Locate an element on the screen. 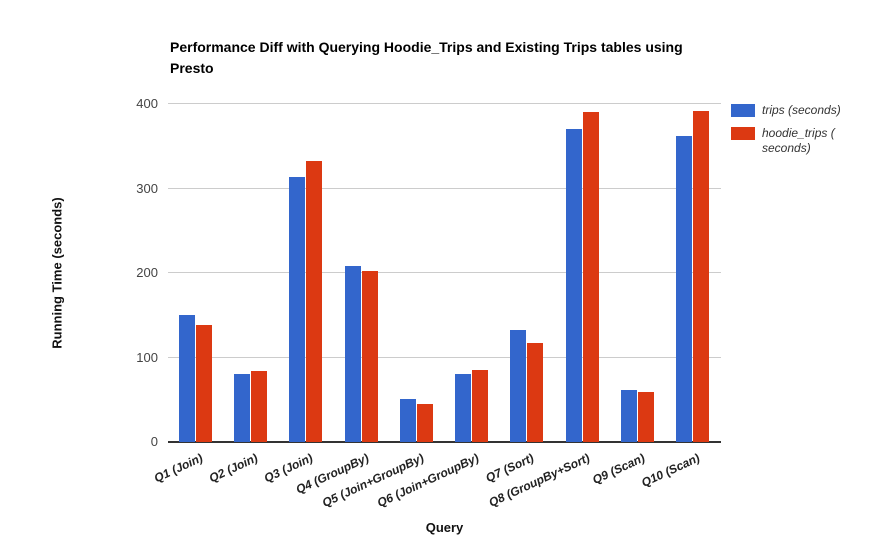  x-axis-line is located at coordinates (444, 442).